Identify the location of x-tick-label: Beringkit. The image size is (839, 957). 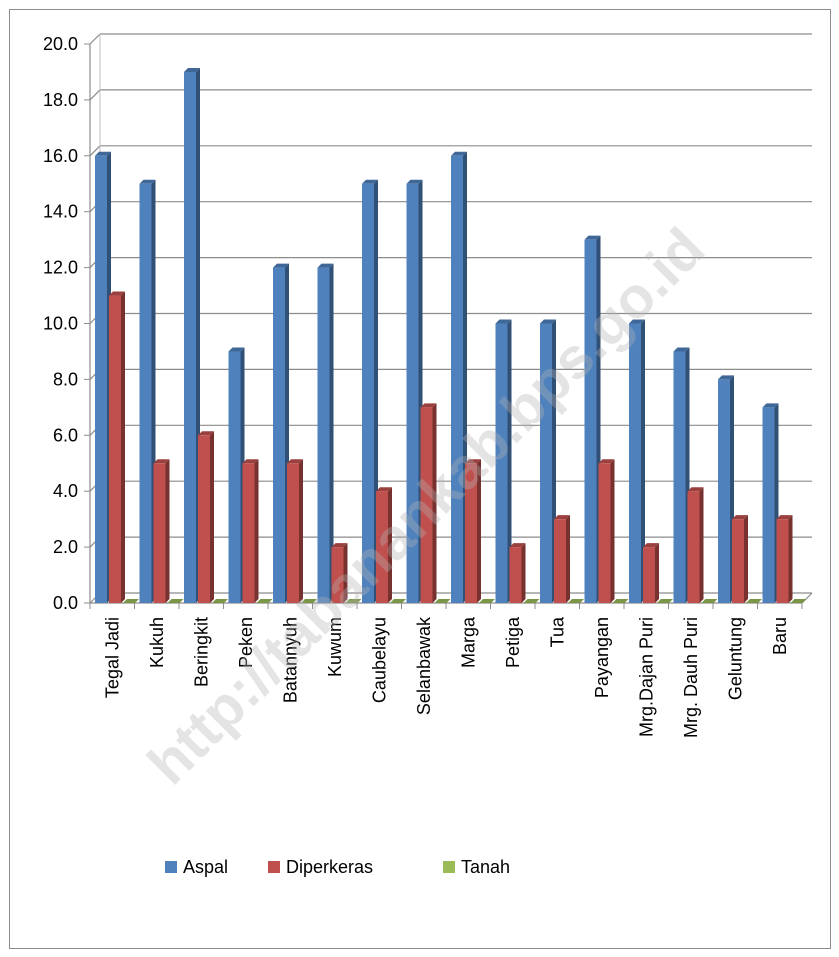
(201, 652).